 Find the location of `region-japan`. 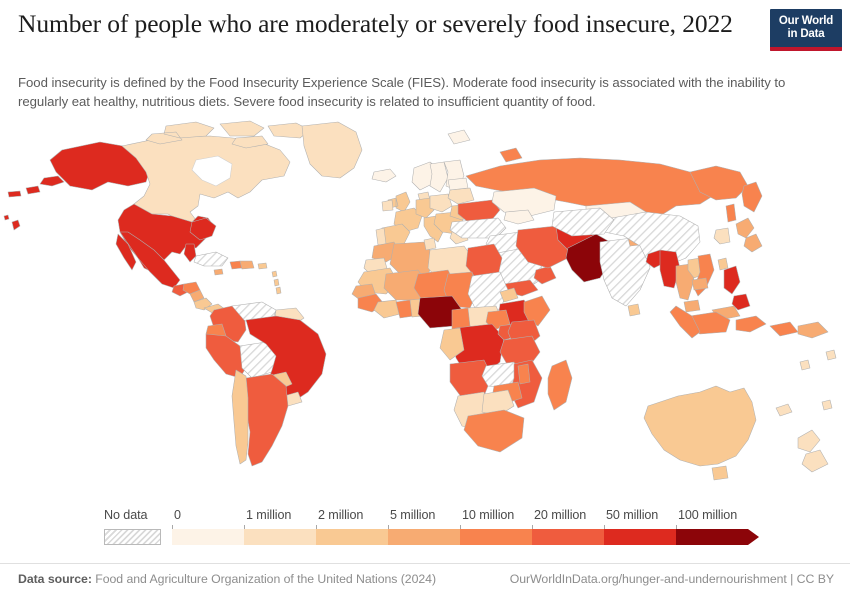

region-japan is located at coordinates (749, 235).